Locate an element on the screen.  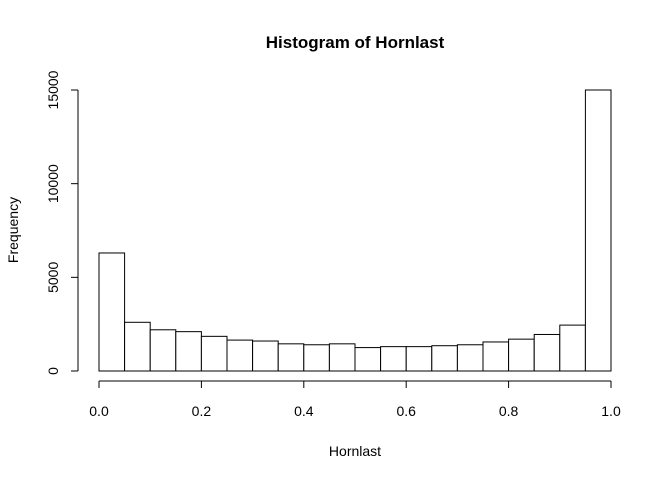
y-tick-label: 10000 is located at coordinates (53, 183).